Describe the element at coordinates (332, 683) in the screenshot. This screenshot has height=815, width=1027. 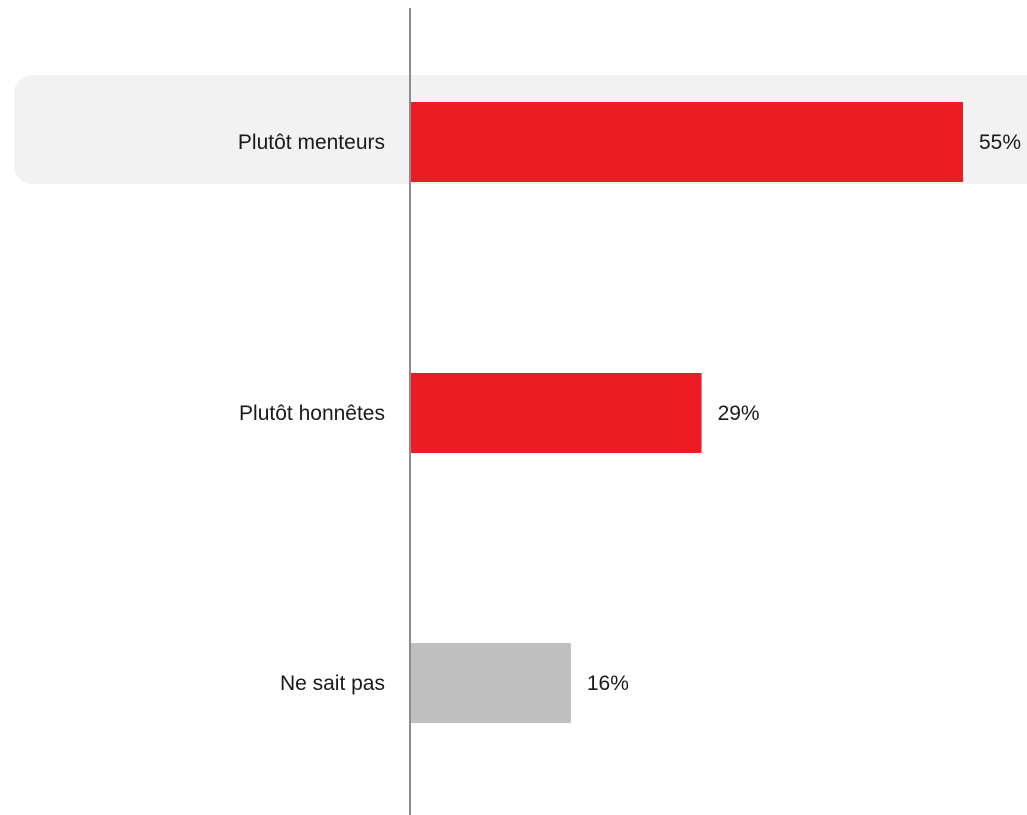
I see `category-label-ne-sait-pas: Ne sait pas` at that location.